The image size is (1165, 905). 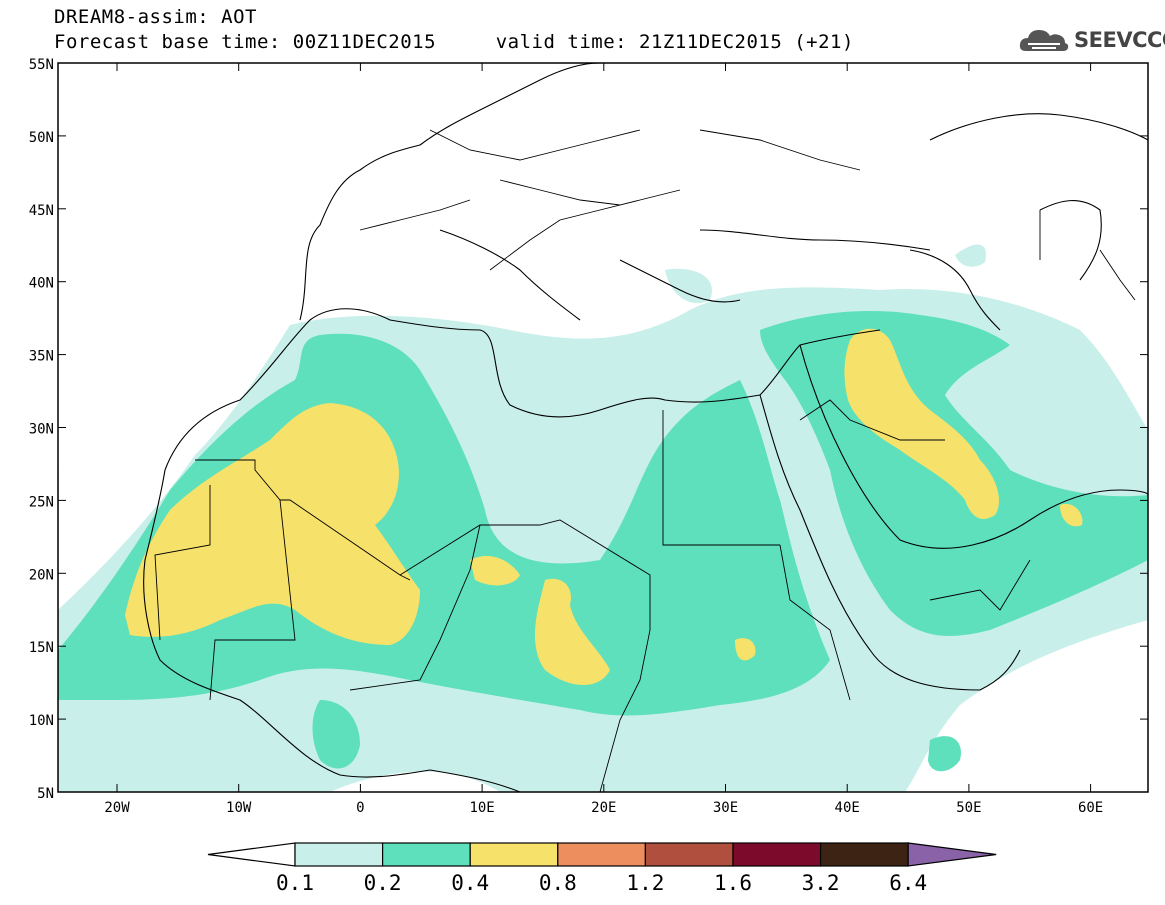 I want to click on legend-swatch-over, so click(x=952, y=854).